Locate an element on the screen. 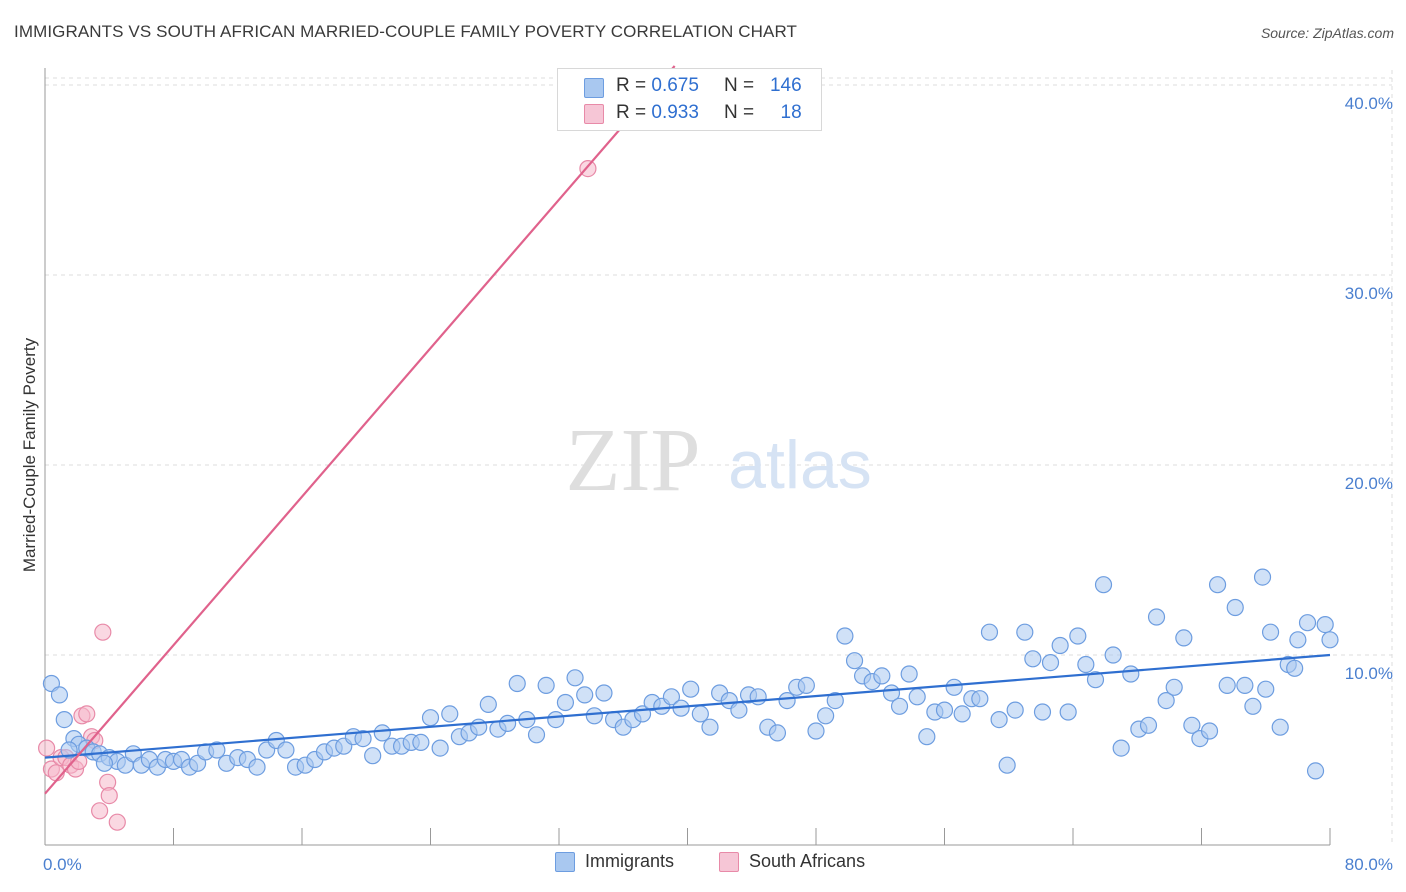 The height and width of the screenshot is (892, 1406). south-africans-legend-swatch is located at coordinates (729, 861).